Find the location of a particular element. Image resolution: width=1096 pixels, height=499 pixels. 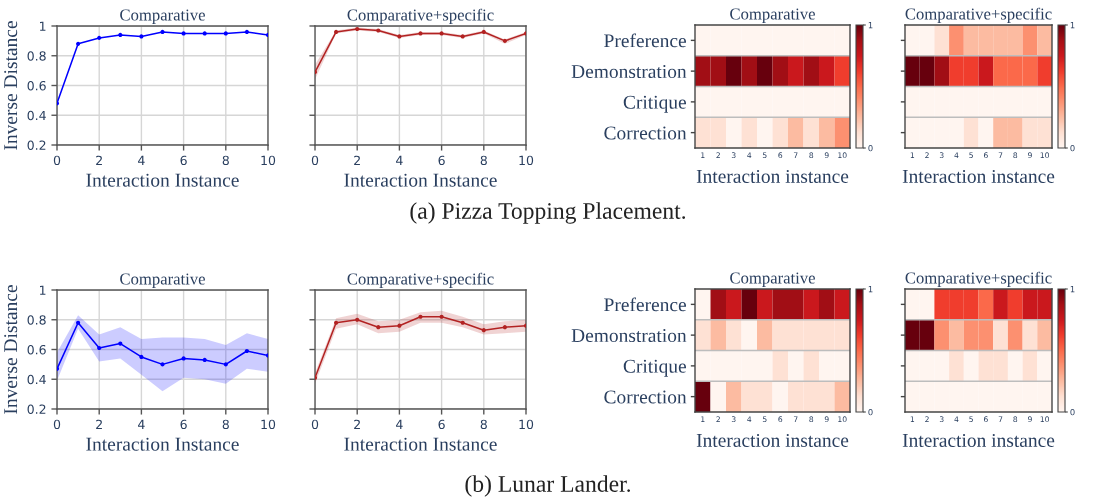

y-tick-label: 0.6 is located at coordinates (36, 349).